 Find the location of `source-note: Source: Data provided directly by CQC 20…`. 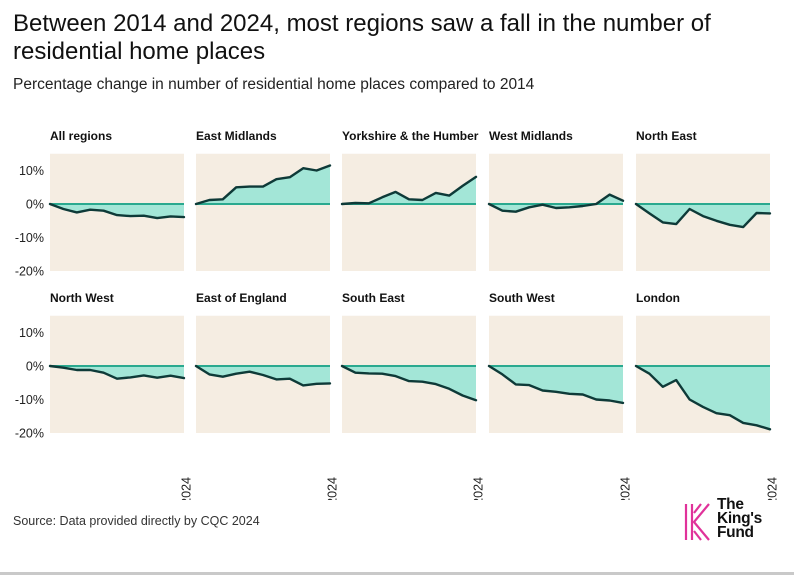

source-note: Source: Data provided directly by CQC 20… is located at coordinates (136, 521).